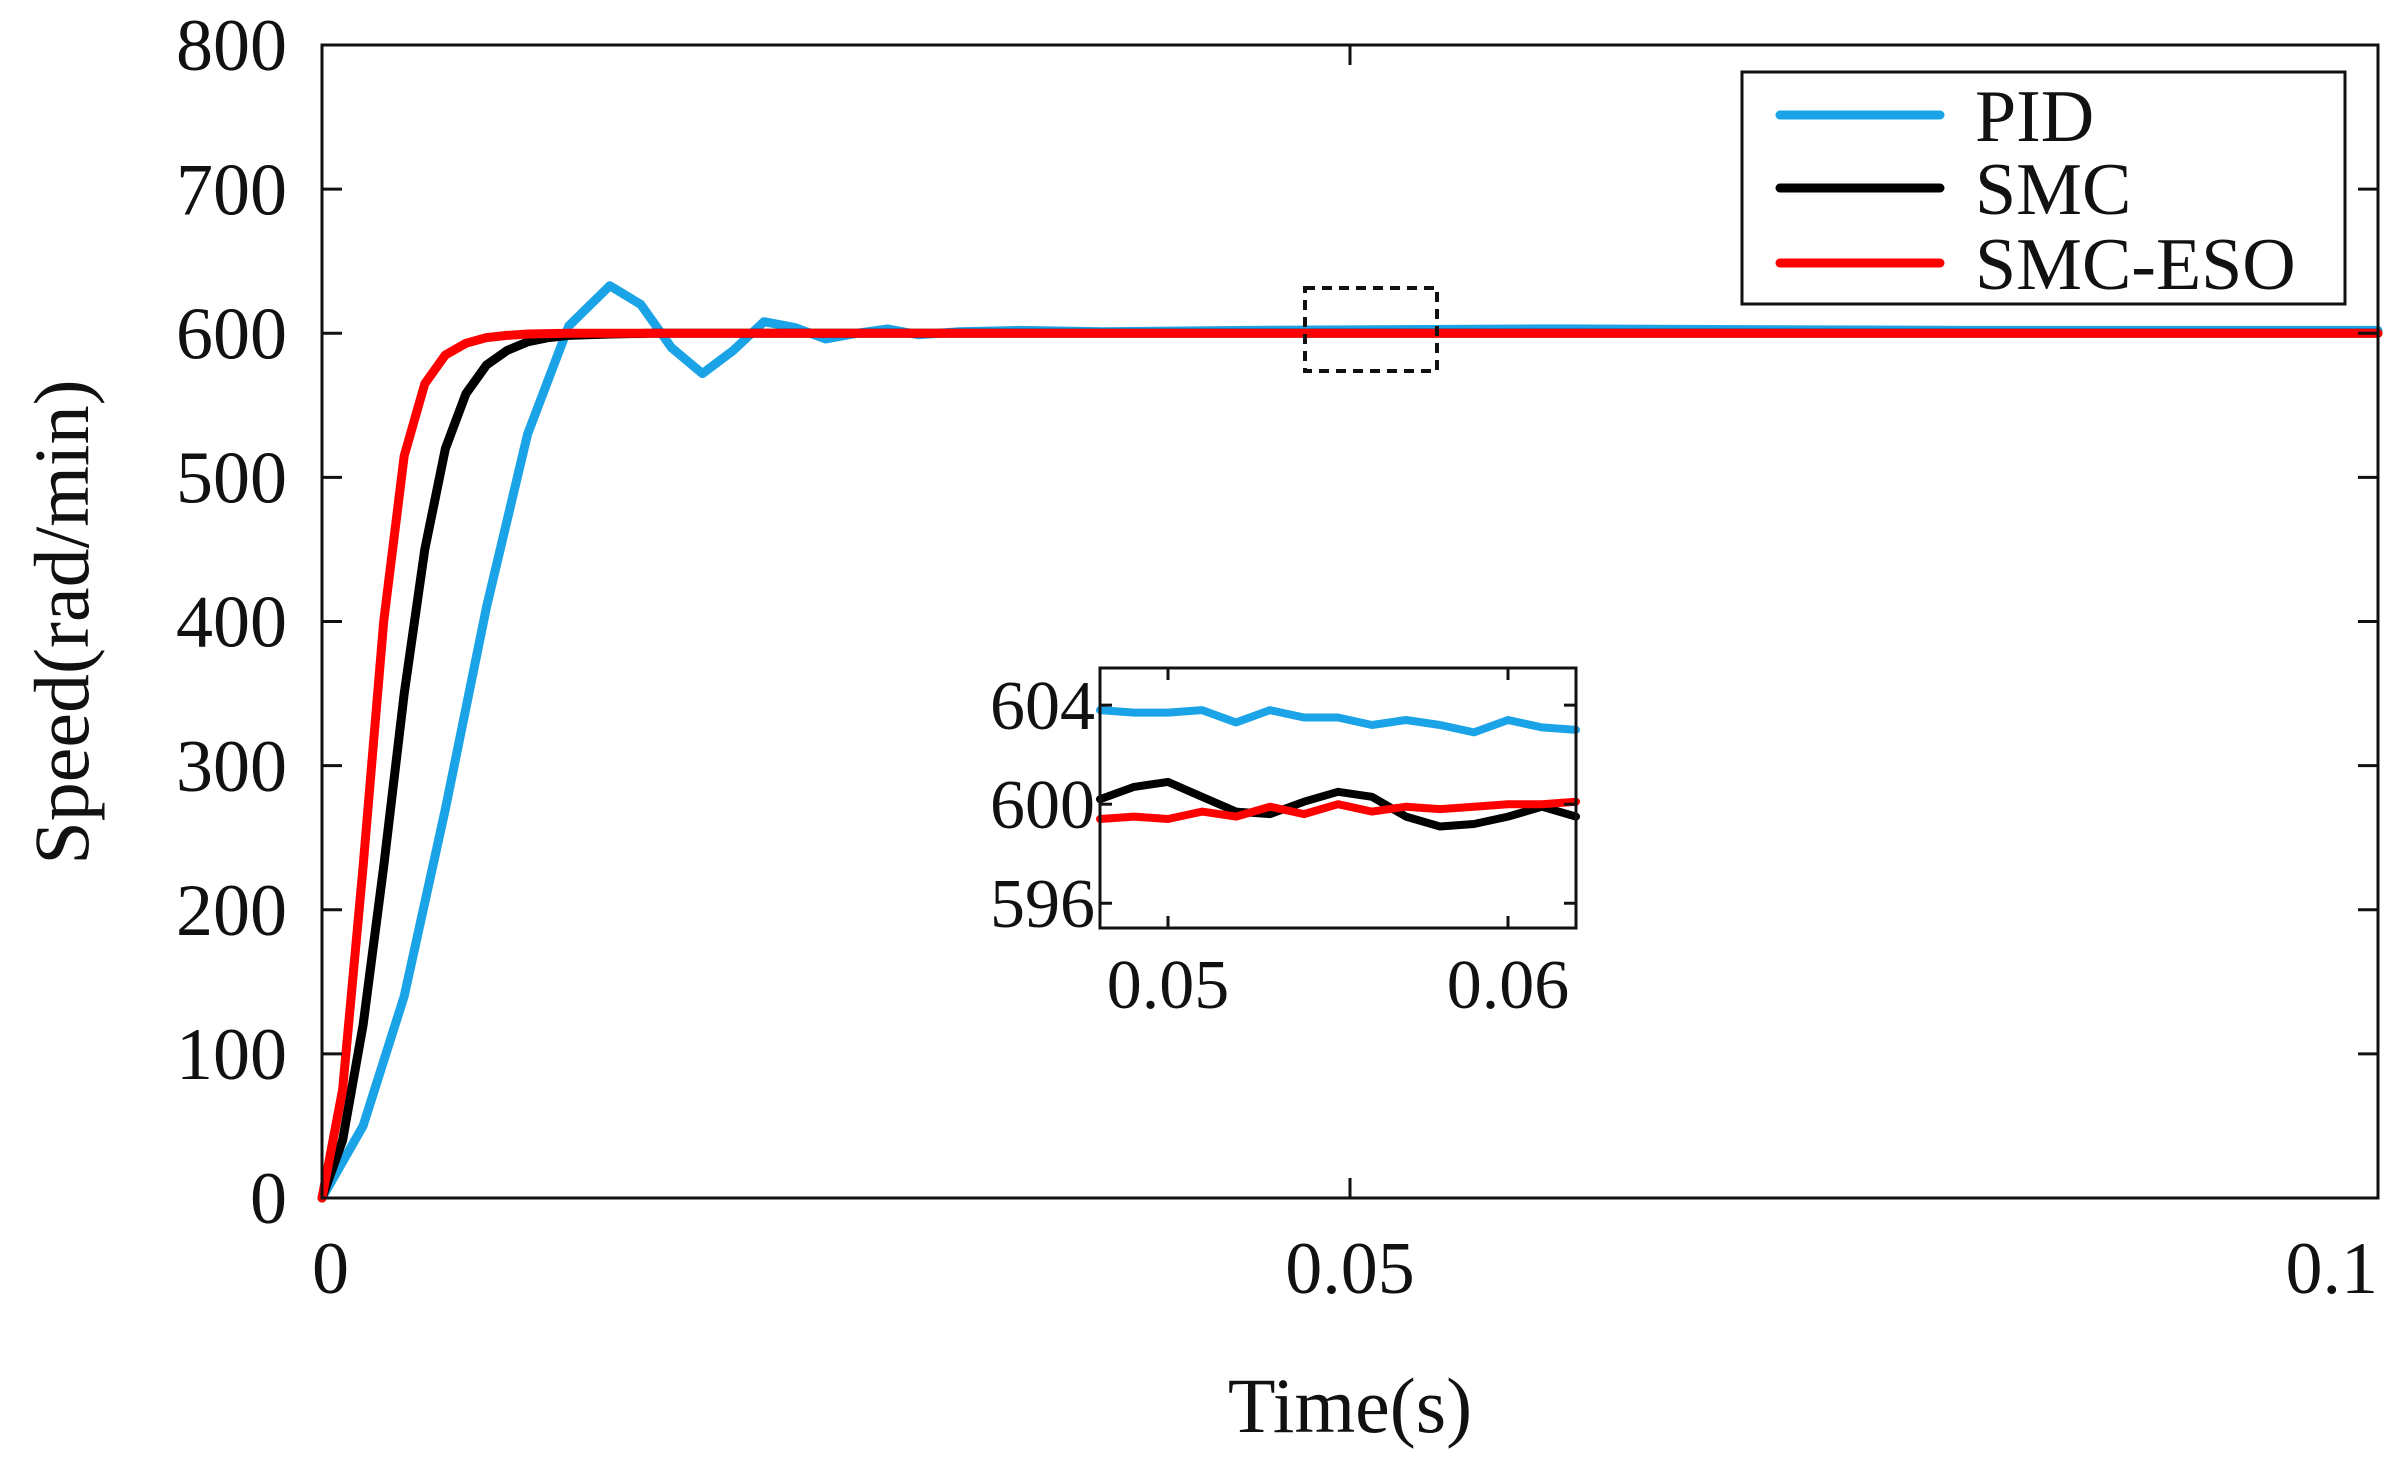 Image resolution: width=2402 pixels, height=1472 pixels. Describe the element at coordinates (1338, 768) in the screenshot. I see `inset-series-group` at that location.